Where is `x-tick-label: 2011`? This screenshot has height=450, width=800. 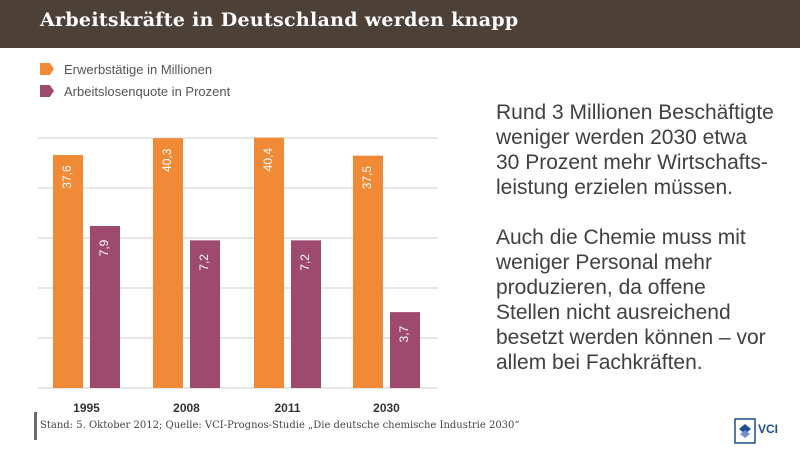 x-tick-label: 2011 is located at coordinates (287, 408).